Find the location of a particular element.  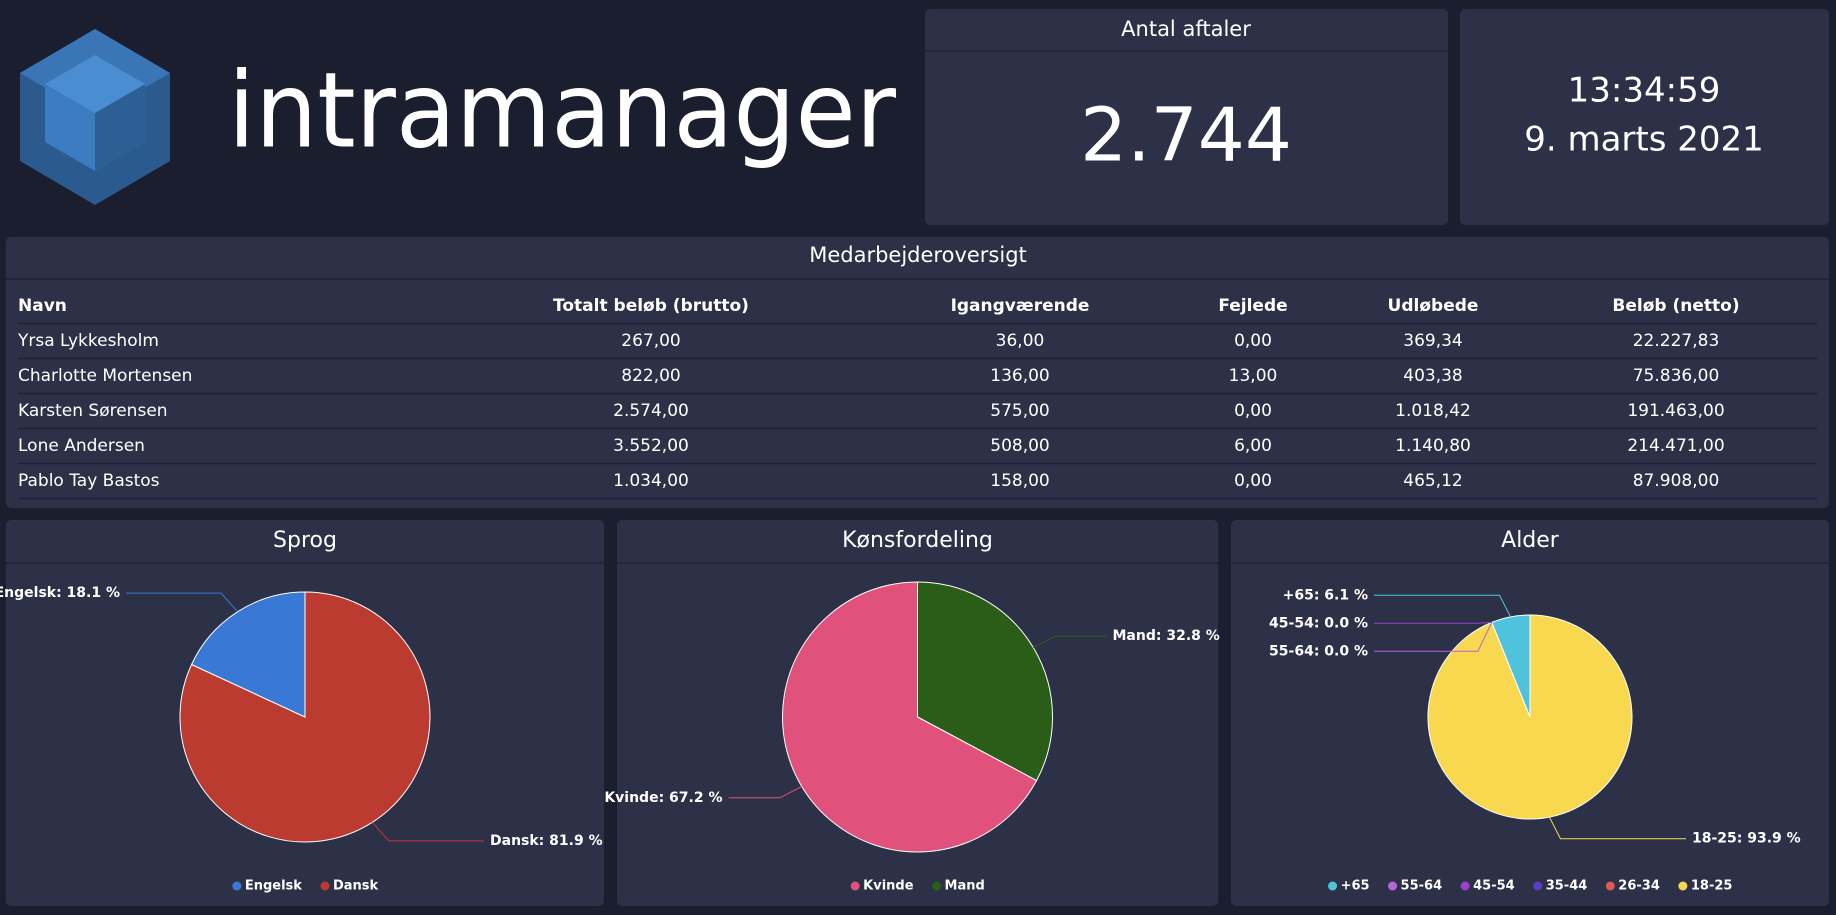

legend-label: 18-25 is located at coordinates (1712, 886).